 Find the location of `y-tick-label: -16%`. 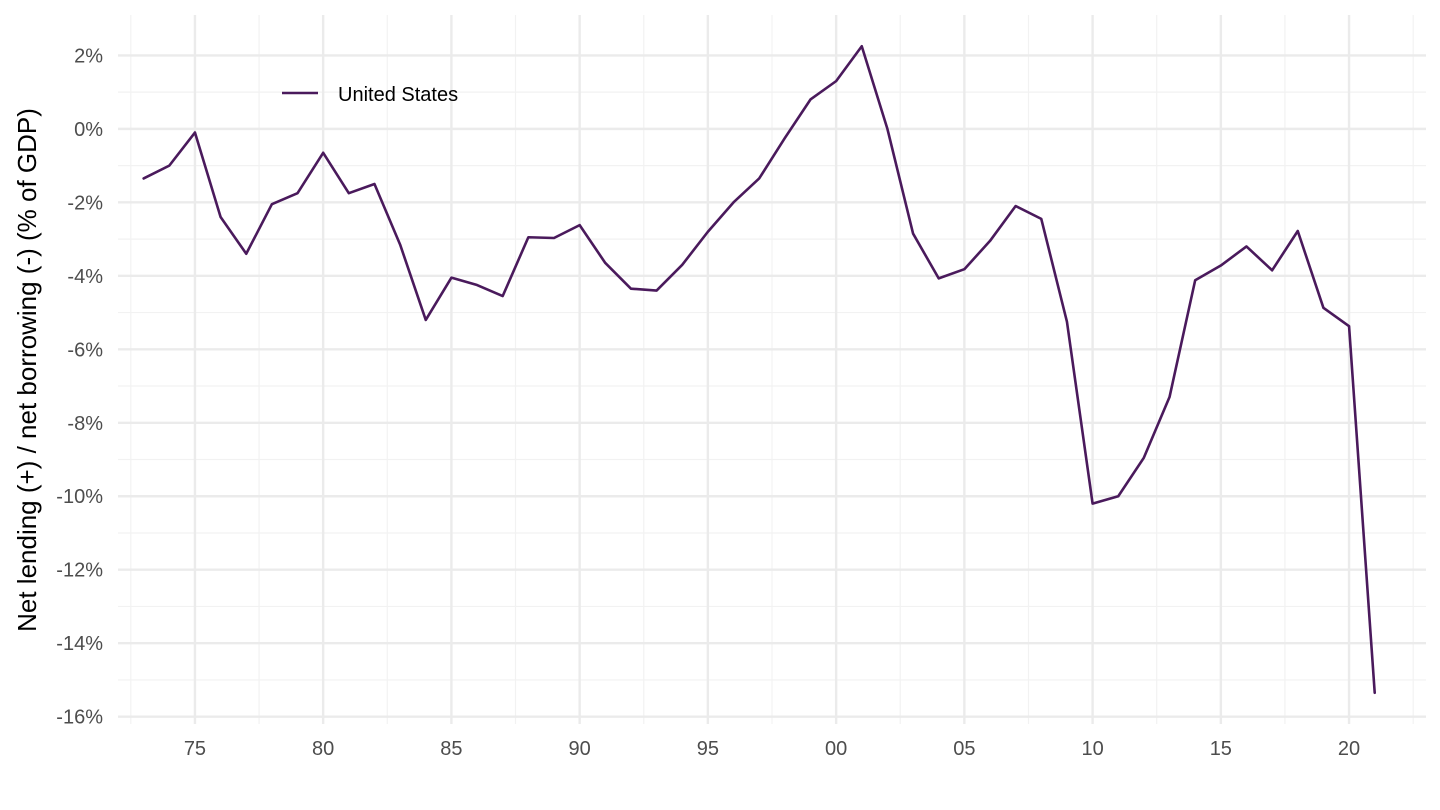

y-tick-label: -16% is located at coordinates (79, 718).